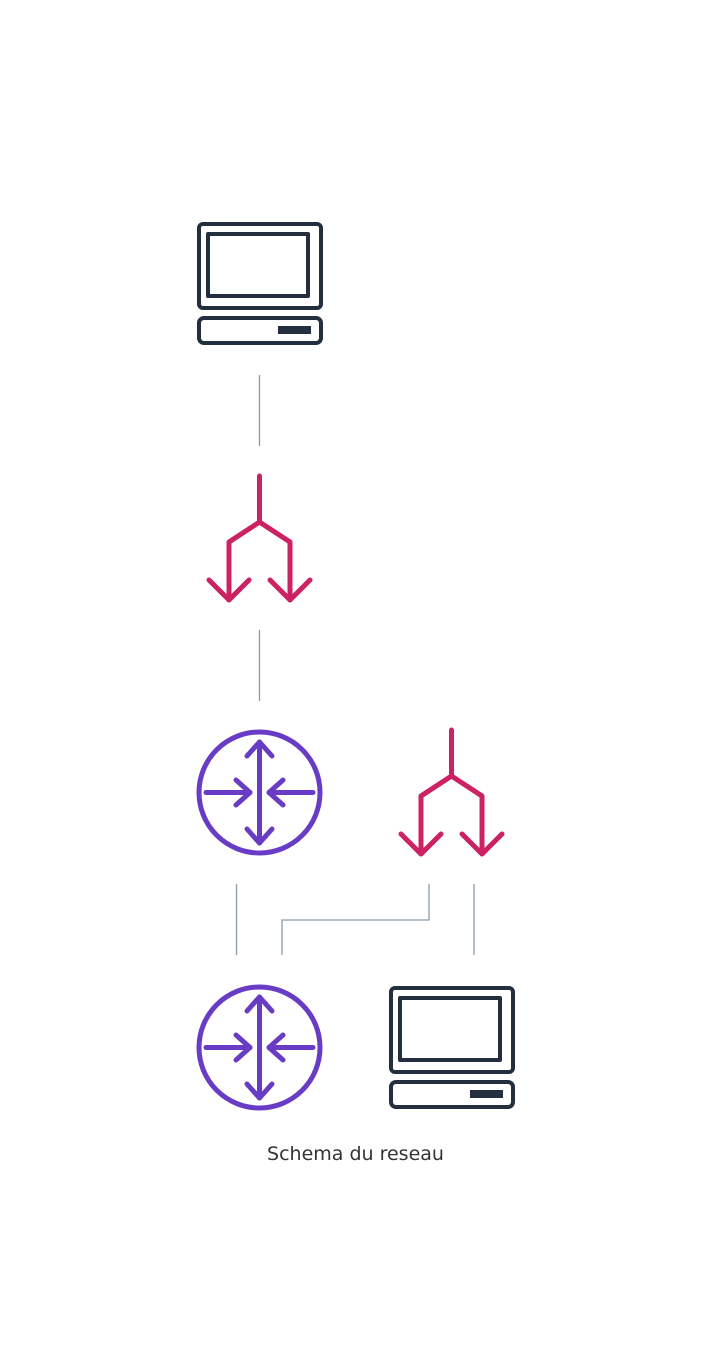 The height and width of the screenshot is (1364, 711). I want to click on diagram-caption: Schema du reseau, so click(355, 1154).